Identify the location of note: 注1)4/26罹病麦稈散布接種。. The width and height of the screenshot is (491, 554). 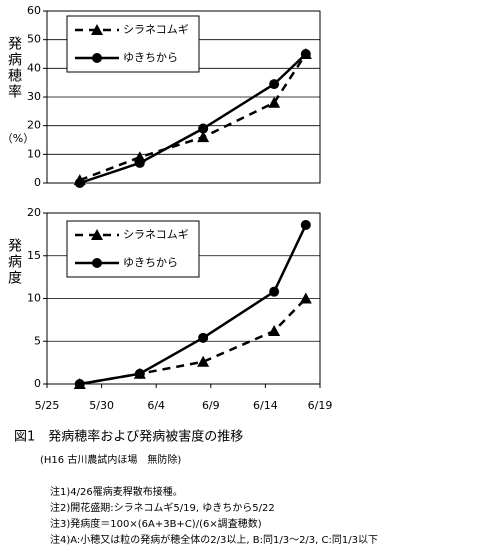
(116, 491).